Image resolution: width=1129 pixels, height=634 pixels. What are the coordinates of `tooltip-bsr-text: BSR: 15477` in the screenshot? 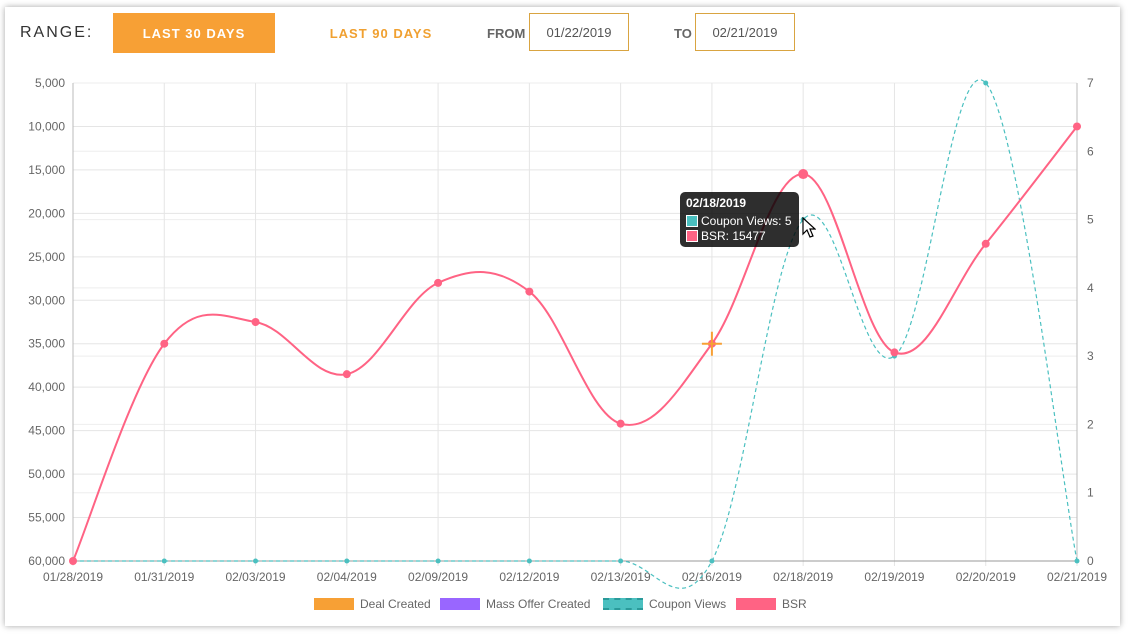 It's located at (733, 235).